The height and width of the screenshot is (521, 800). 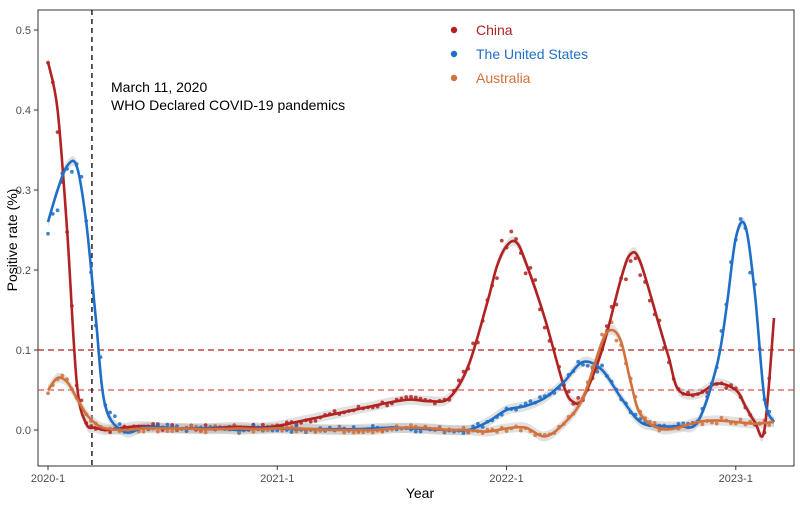 I want to click on y-tick-label: 0.1, so click(x=23, y=351).